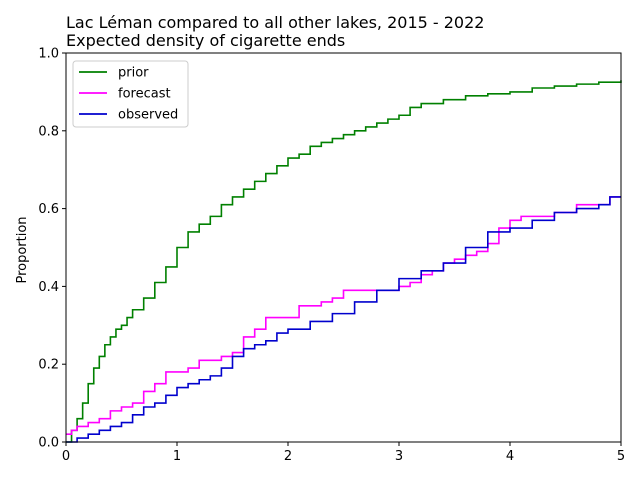  What do you see at coordinates (66, 456) in the screenshot?
I see `x-tick-label: 0` at bounding box center [66, 456].